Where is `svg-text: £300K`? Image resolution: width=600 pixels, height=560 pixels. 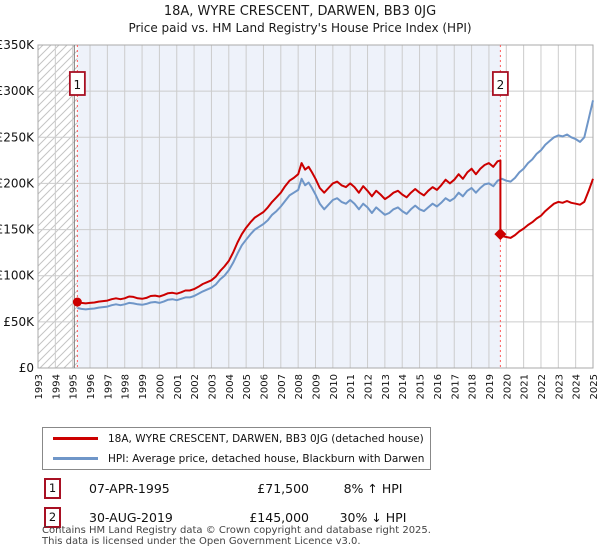
svg-text: £300K is located at coordinates (17, 91).